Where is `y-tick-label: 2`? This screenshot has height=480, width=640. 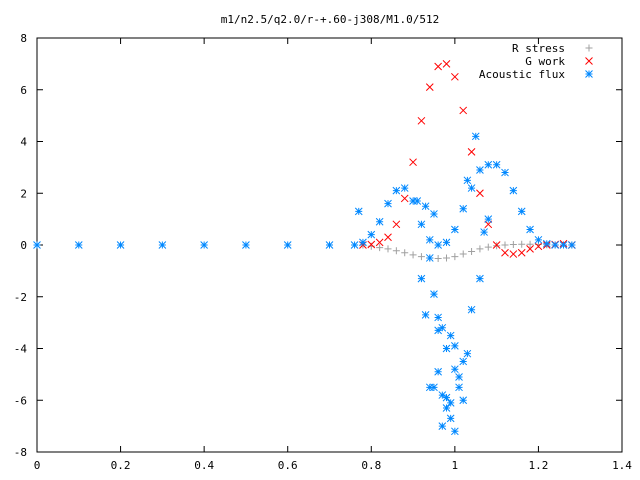 y-tick-label: 2 is located at coordinates (23, 193).